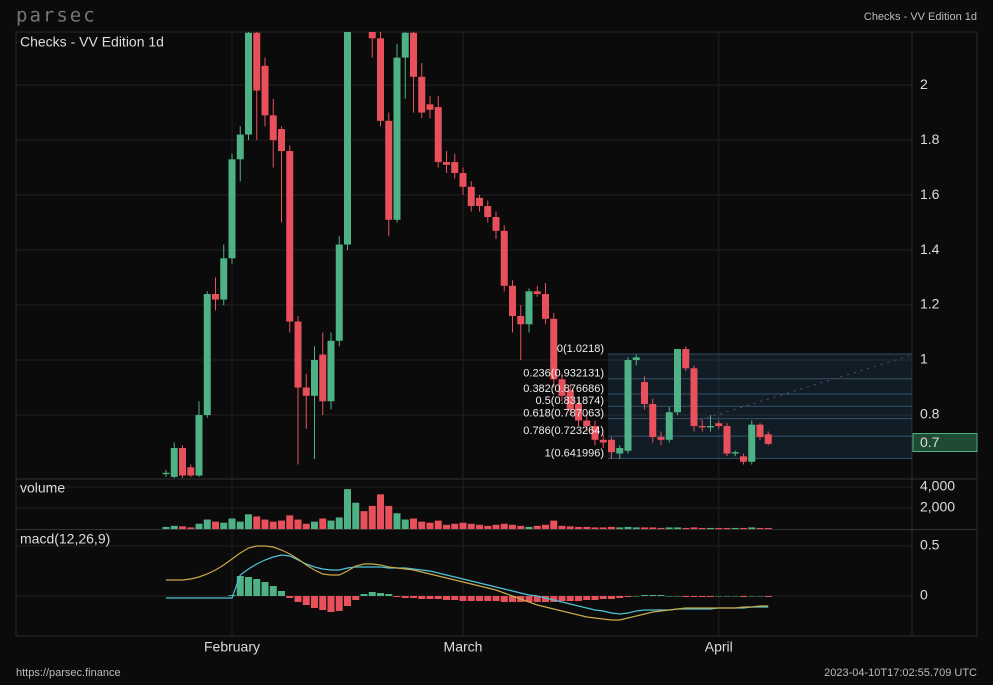  What do you see at coordinates (719, 647) in the screenshot?
I see `x-tick-label: April` at bounding box center [719, 647].